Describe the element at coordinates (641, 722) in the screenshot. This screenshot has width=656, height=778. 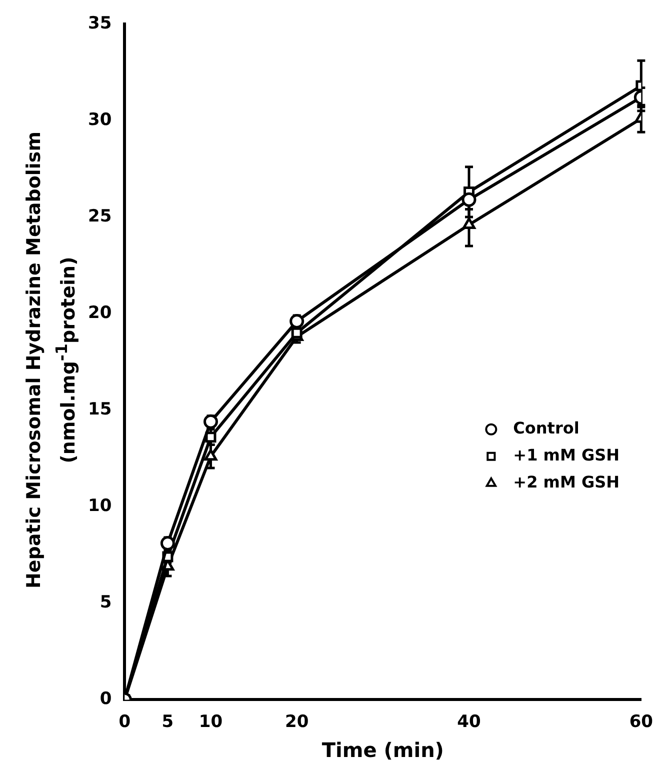
I see `x-tick-label: 60` at that location.